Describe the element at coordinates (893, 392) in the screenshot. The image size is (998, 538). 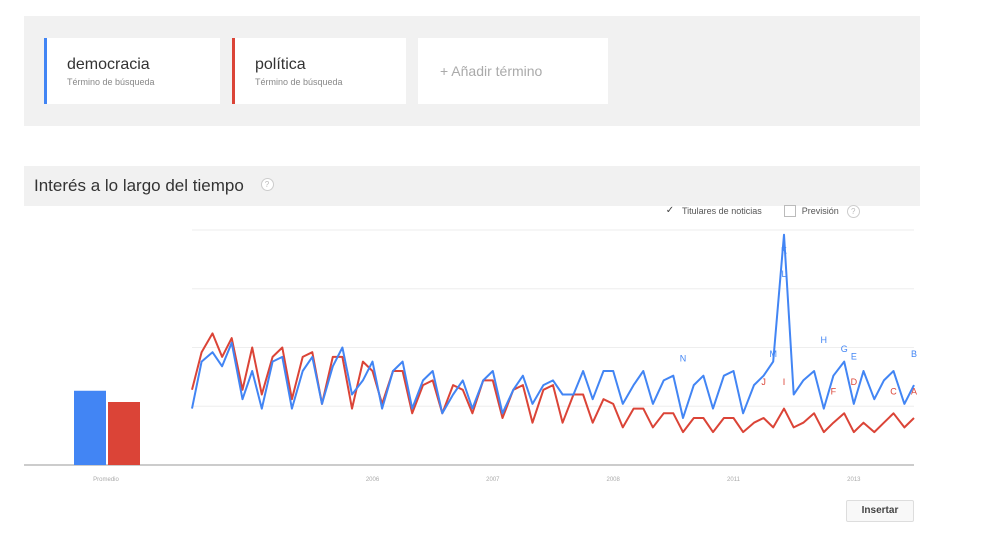
I see `news-annotation: C` at that location.